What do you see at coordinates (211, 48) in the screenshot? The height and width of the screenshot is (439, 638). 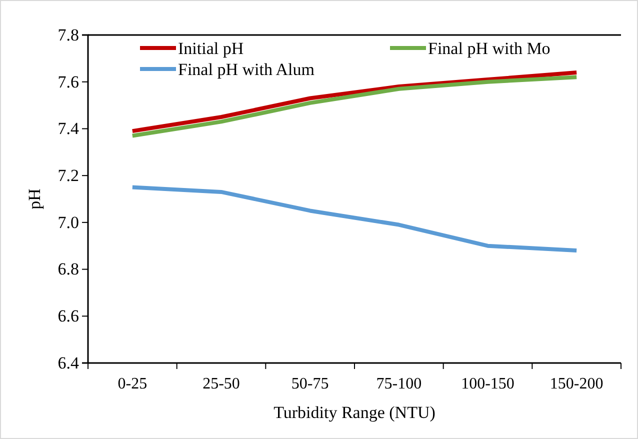 I see `legend-label: Initial pH` at bounding box center [211, 48].